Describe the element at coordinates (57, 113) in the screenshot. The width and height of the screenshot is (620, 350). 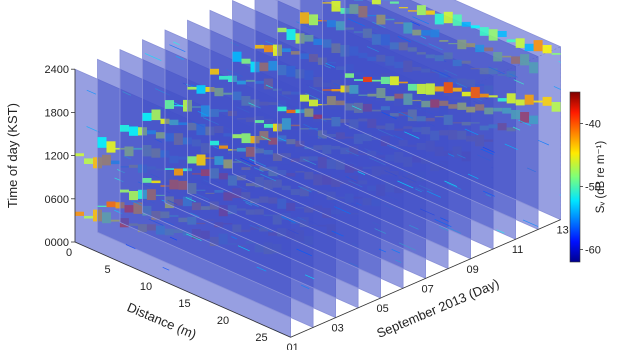
I see `y-tick-label: 1800` at that location.